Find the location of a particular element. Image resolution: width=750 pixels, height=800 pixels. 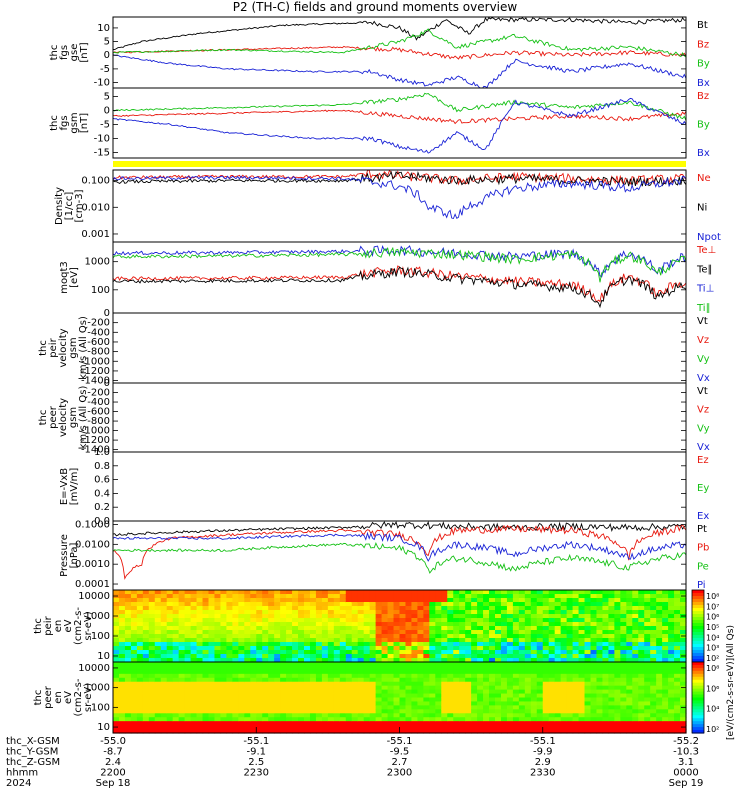

y-axis-label: fgs is located at coordinates (64, 52).